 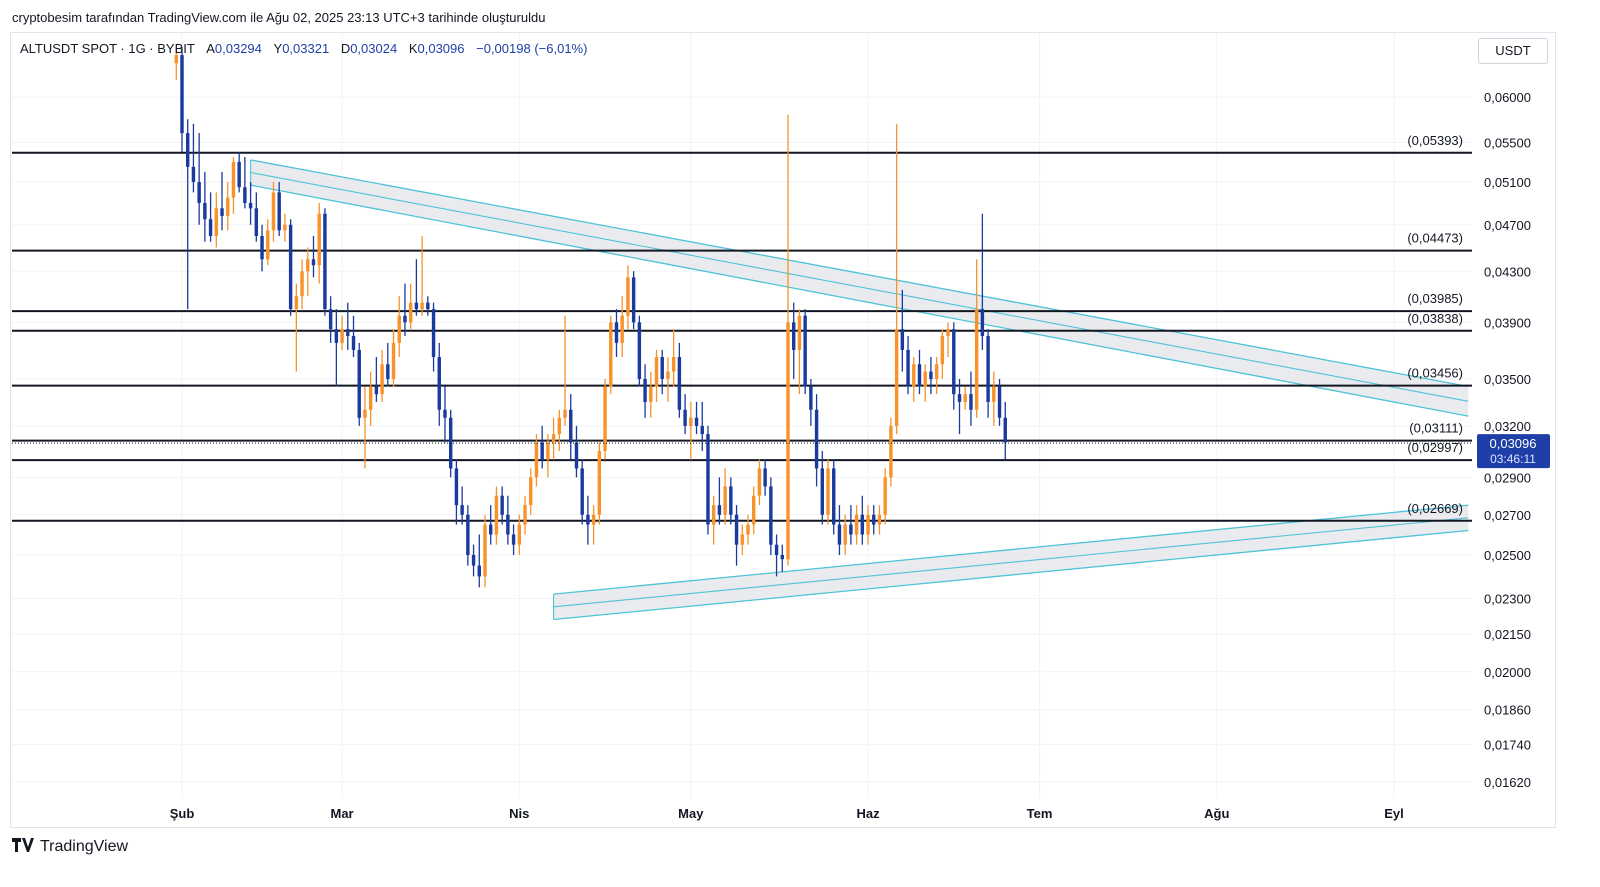 What do you see at coordinates (1507, 271) in the screenshot?
I see `y-tick-label: 0,04300` at bounding box center [1507, 271].